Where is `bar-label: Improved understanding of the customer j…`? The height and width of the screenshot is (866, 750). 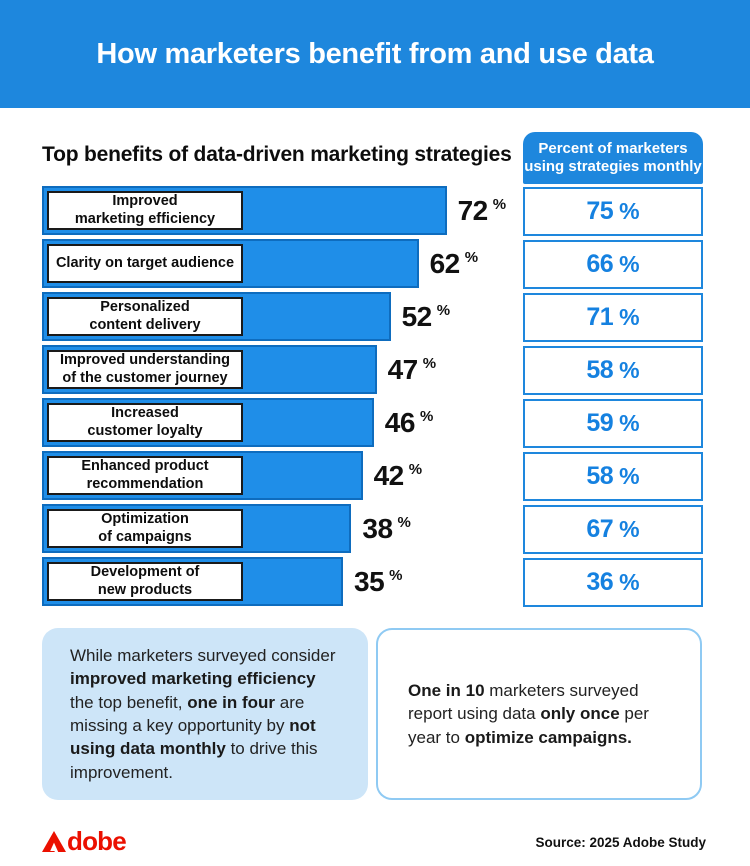 bar-label: Improved understanding of the customer j… is located at coordinates (145, 369).